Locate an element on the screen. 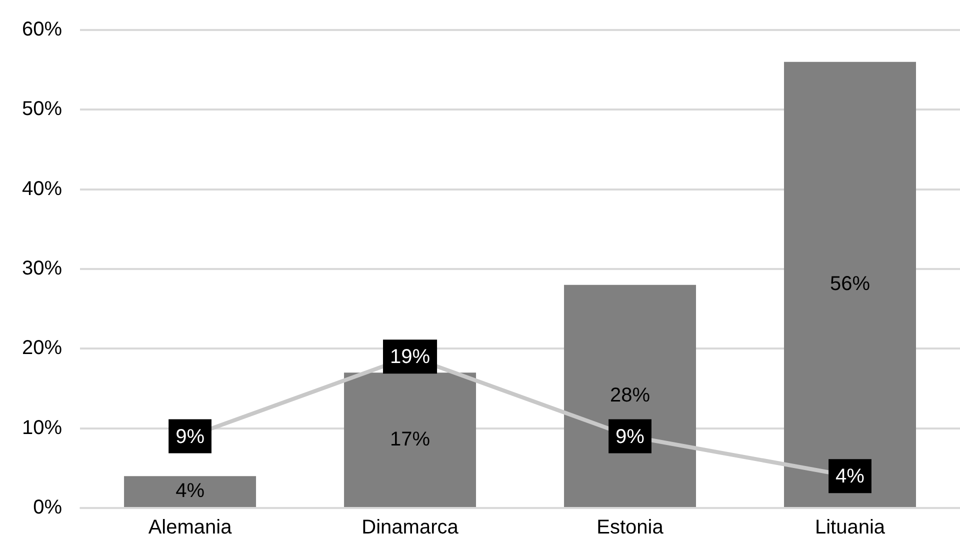 This screenshot has width=960, height=548. y-tick-label: 40% is located at coordinates (42, 189).